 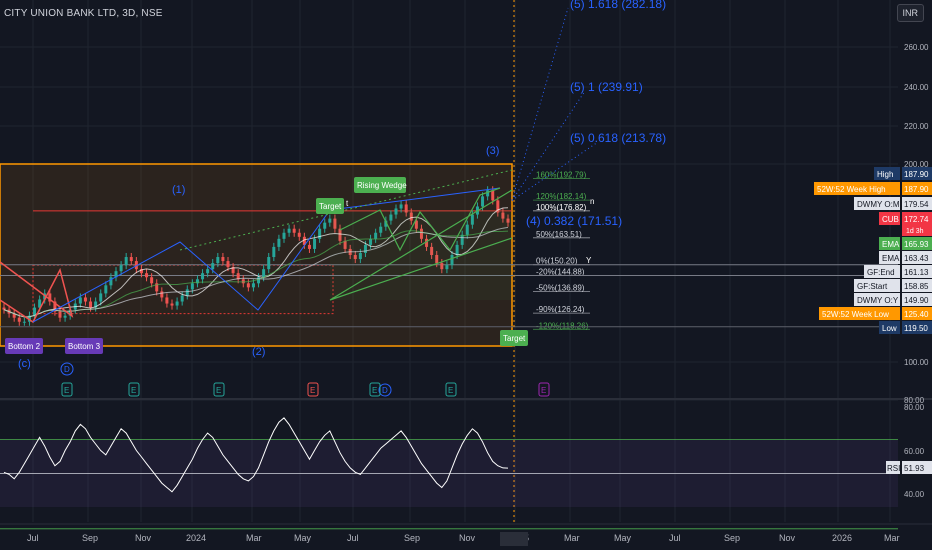 I want to click on projection-label: (5) 1.618 (282.18), so click(x=618, y=5).